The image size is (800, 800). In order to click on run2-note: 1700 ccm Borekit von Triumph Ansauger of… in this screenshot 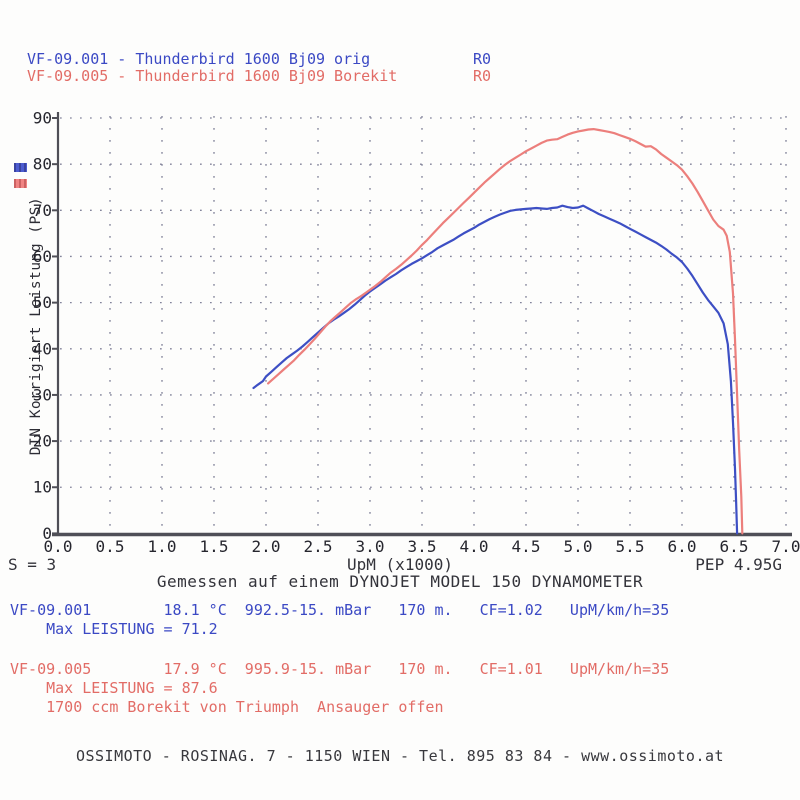, I will do `click(227, 707)`.